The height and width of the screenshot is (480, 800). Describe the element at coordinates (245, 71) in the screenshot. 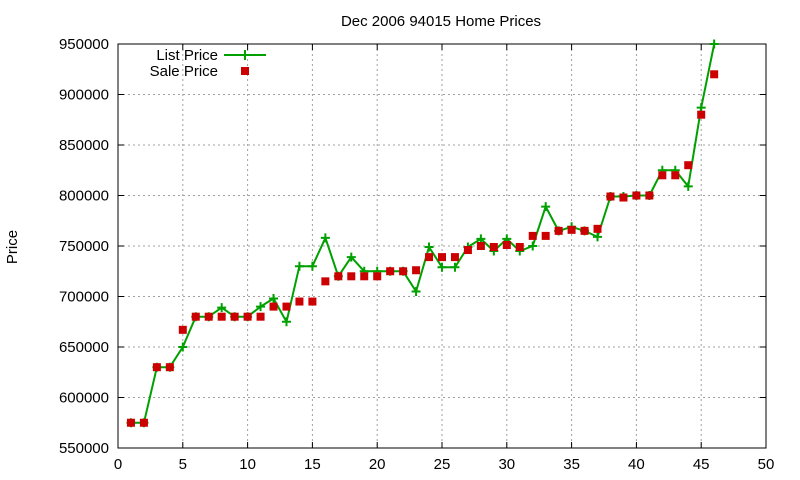

I see `legend-marker-sale-price` at that location.